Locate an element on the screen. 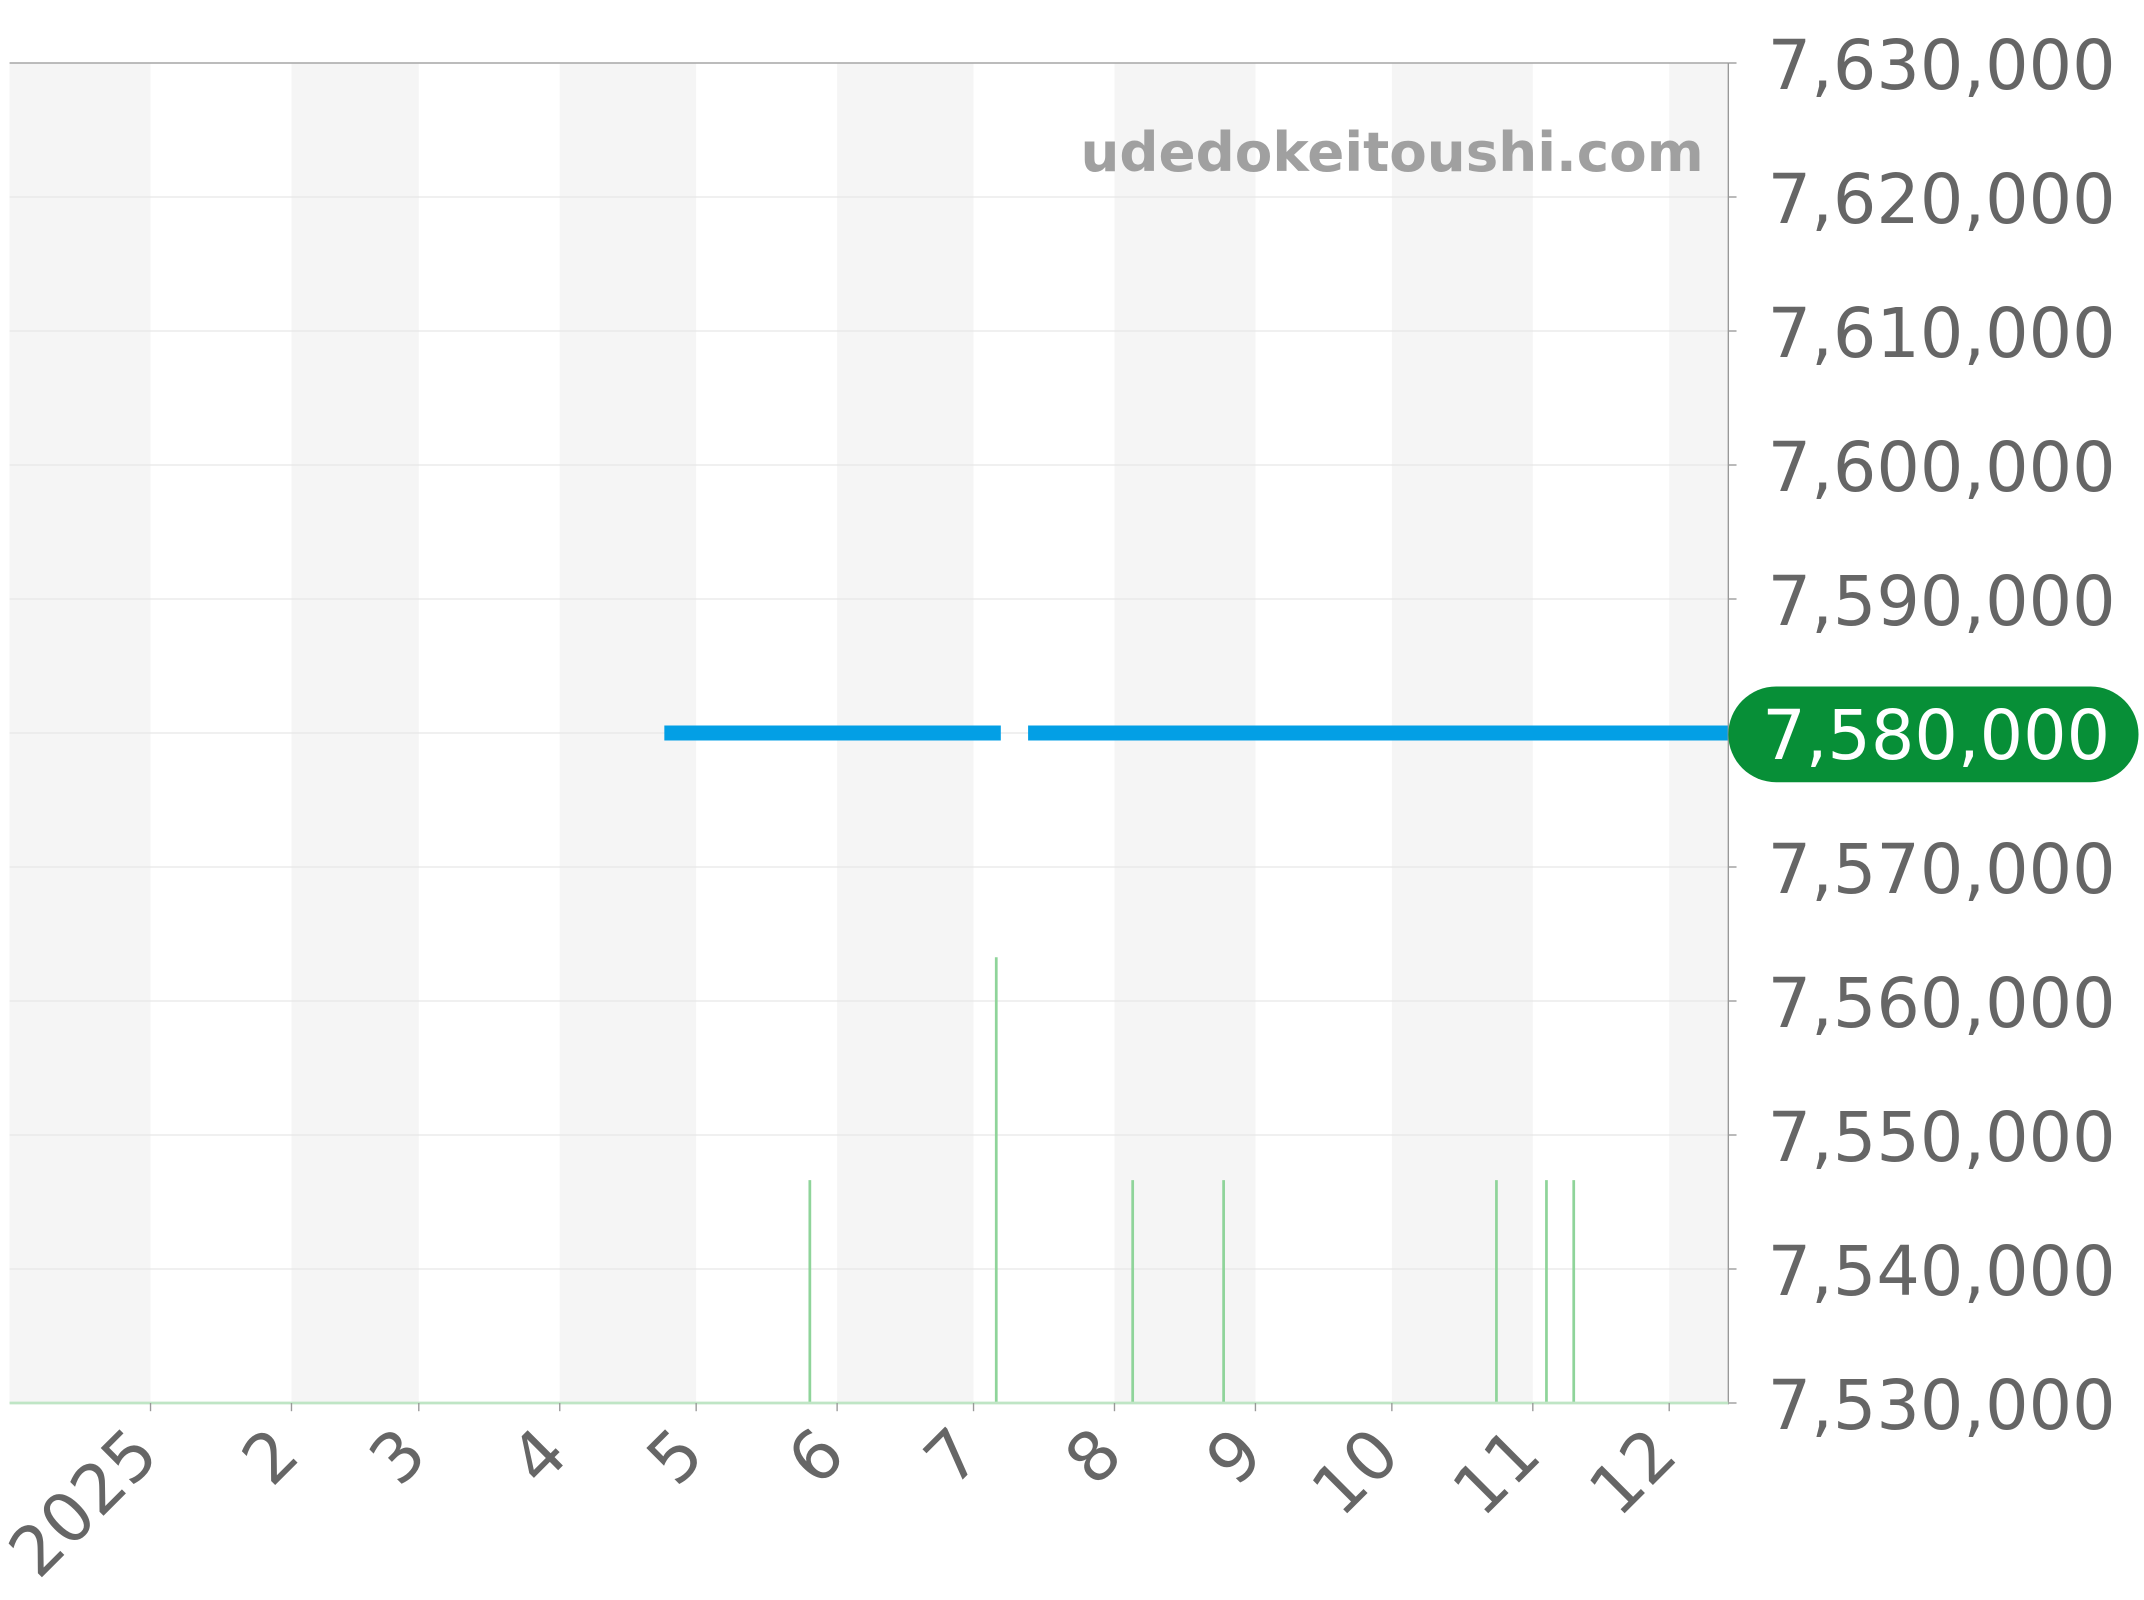 Image resolution: width=2144 pixels, height=1600 pixels. x-axis-ticks: 2025 2 3 4 5 6 7 8 9 10 11 12 is located at coordinates (846, 1498).